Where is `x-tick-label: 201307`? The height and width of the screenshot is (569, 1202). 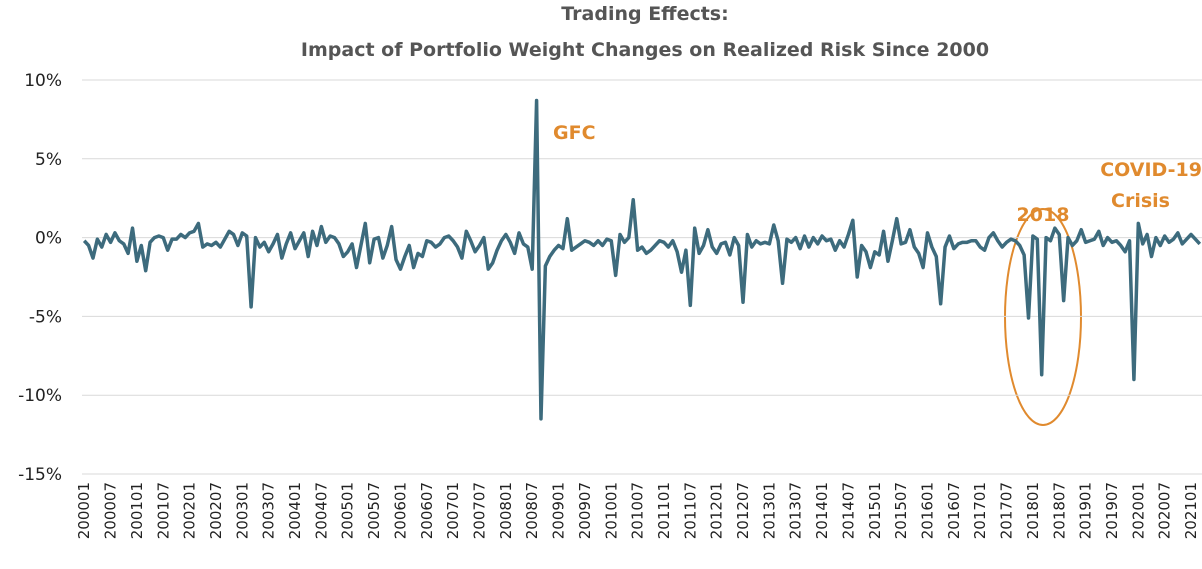 x-tick-label: 201307 is located at coordinates (796, 510).